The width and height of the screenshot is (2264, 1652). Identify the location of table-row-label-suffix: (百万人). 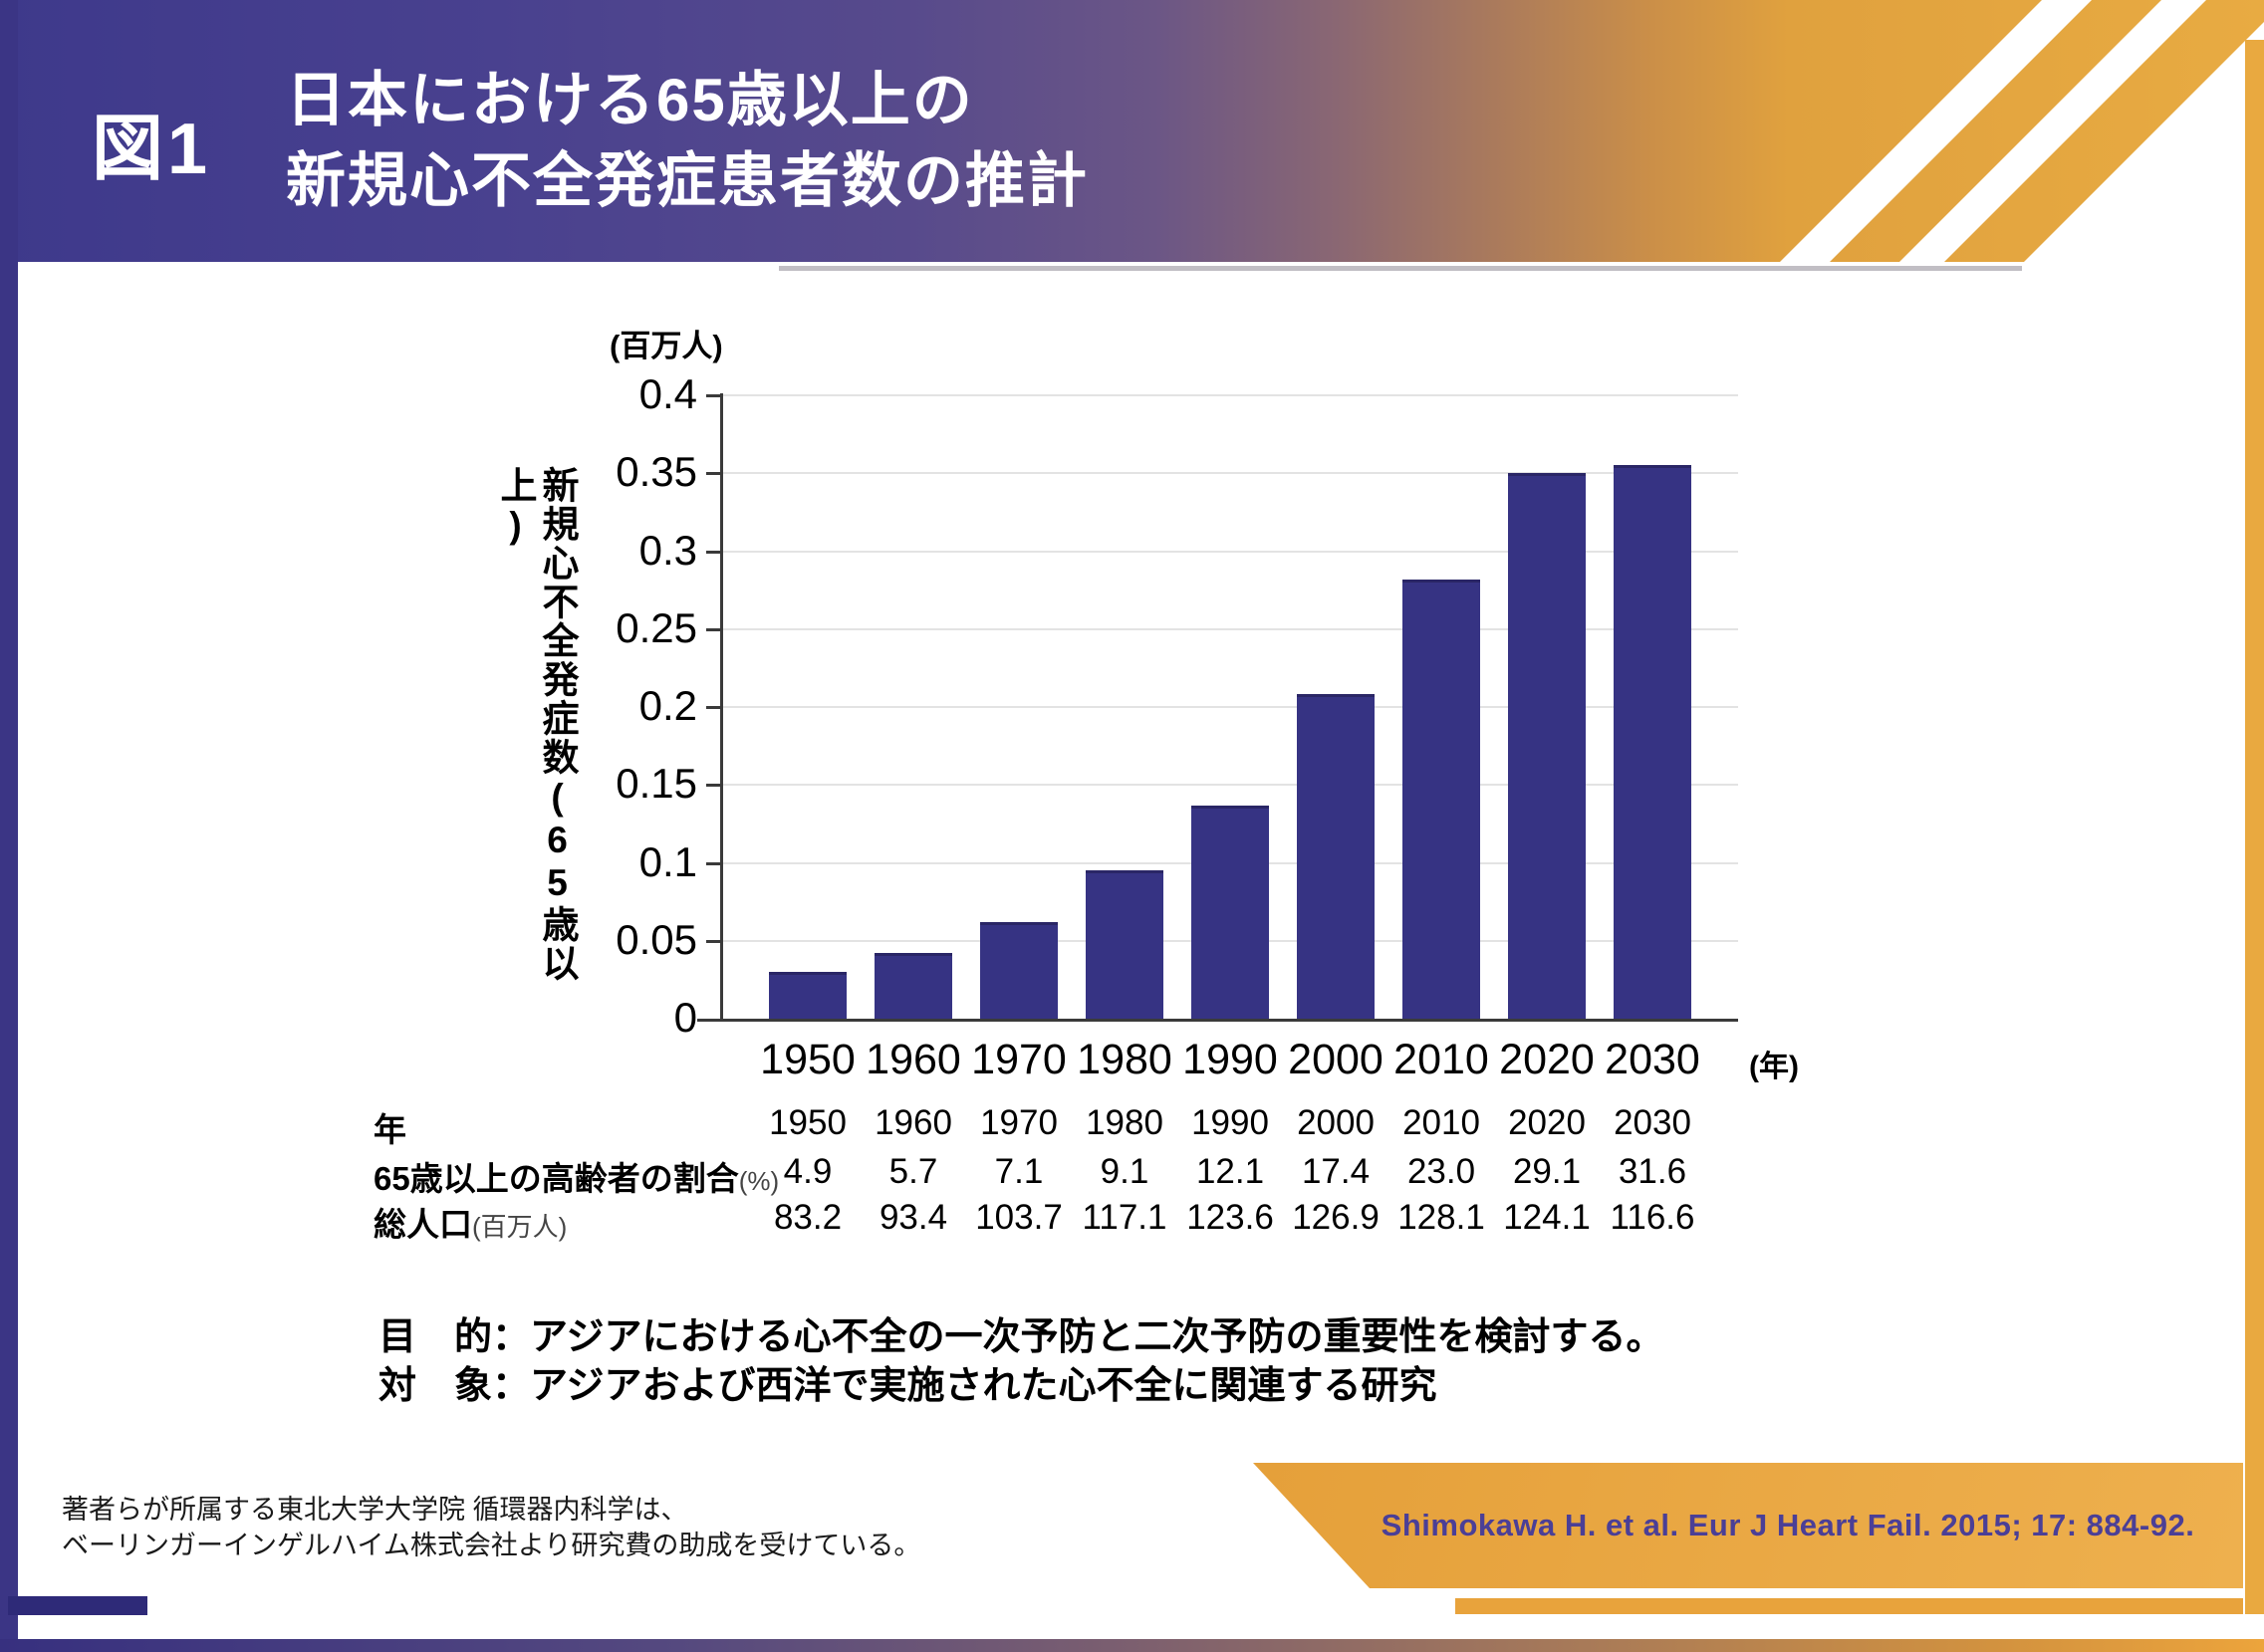
(520, 1227).